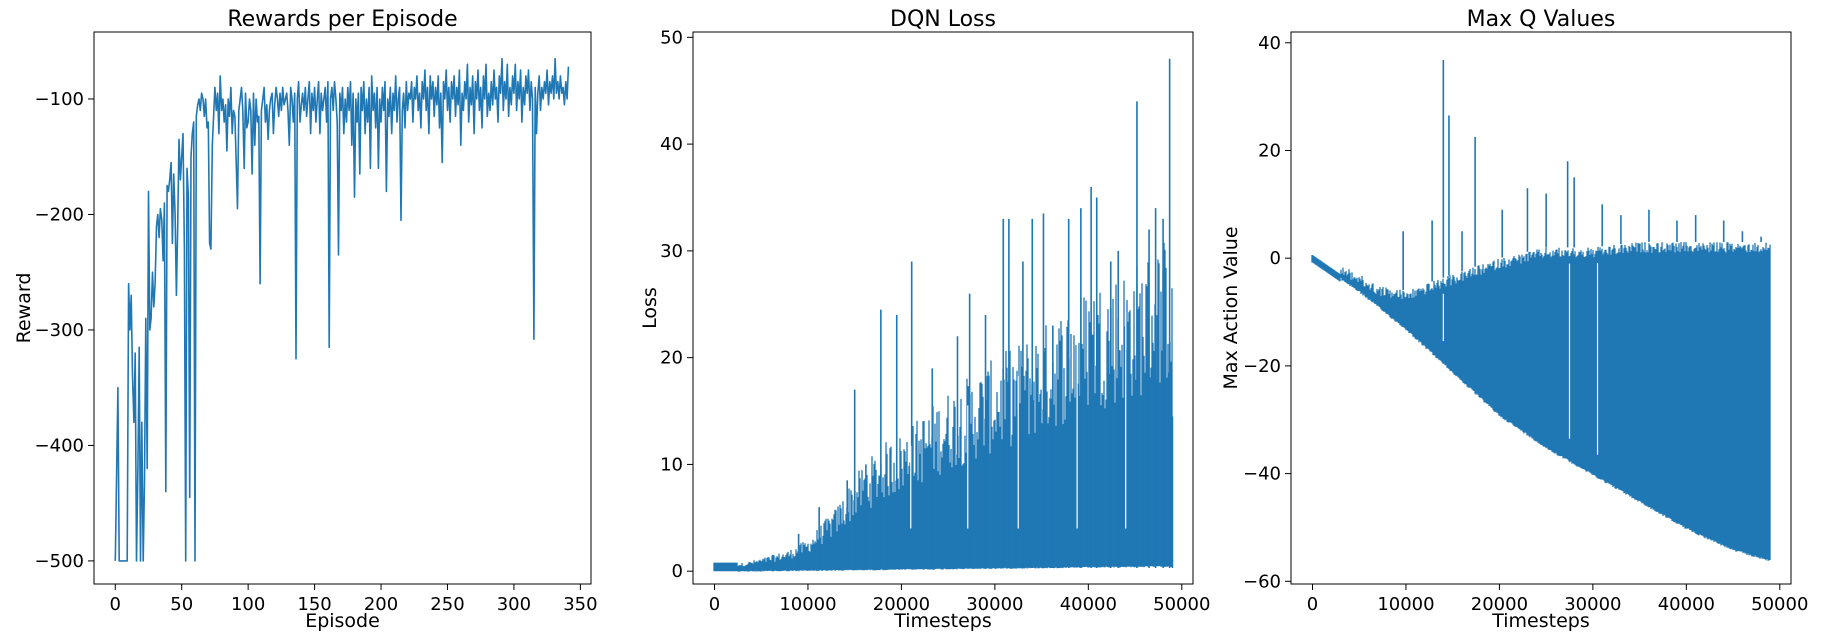 The width and height of the screenshot is (1834, 632). What do you see at coordinates (59, 445) in the screenshot?
I see `rewards-y-tick-label: −400` at bounding box center [59, 445].